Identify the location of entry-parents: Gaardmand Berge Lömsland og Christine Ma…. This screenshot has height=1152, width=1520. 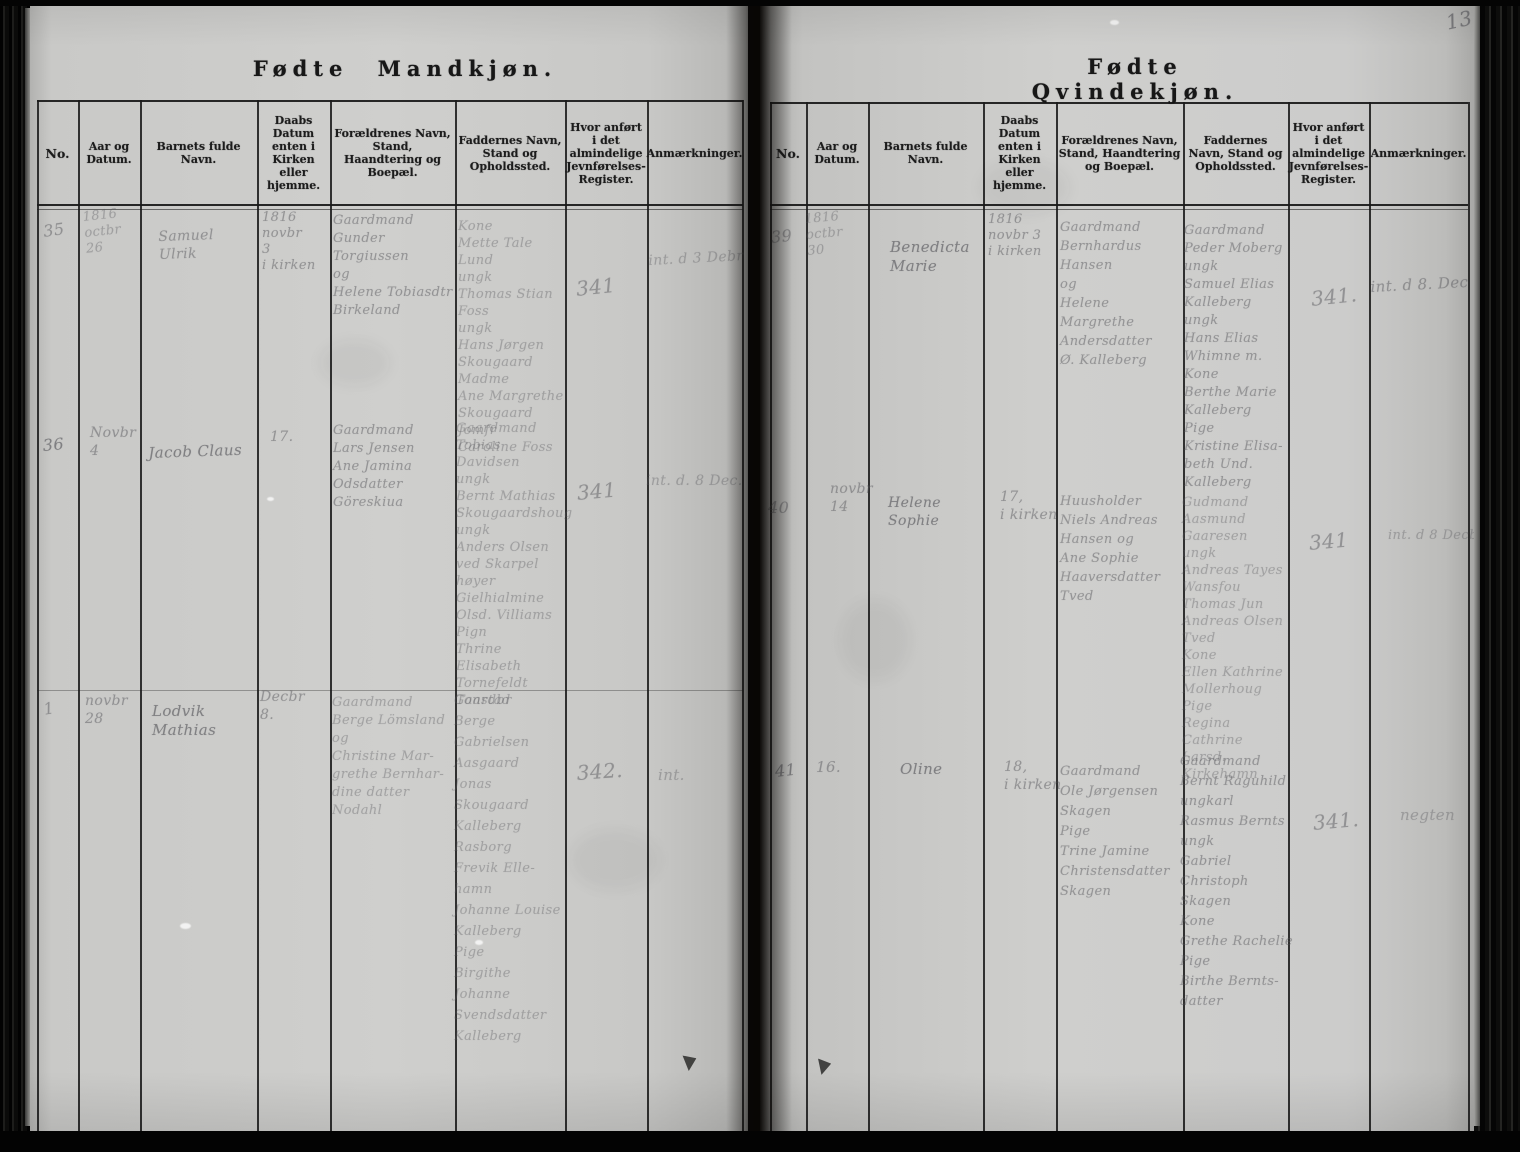
(389, 756).